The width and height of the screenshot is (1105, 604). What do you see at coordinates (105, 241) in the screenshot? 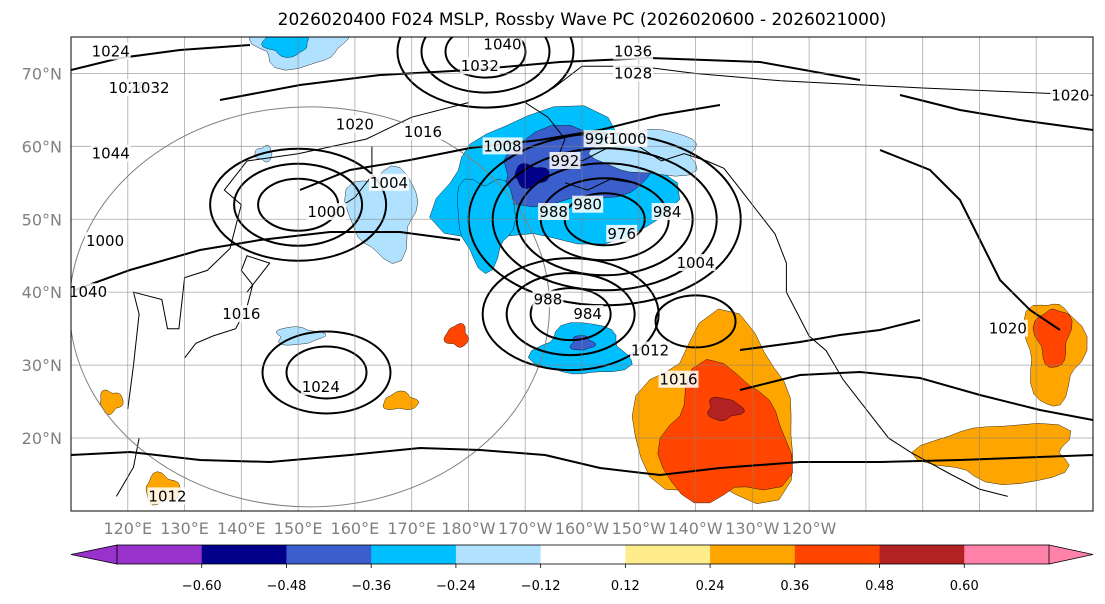
I see `contour-label: 1000` at bounding box center [105, 241].